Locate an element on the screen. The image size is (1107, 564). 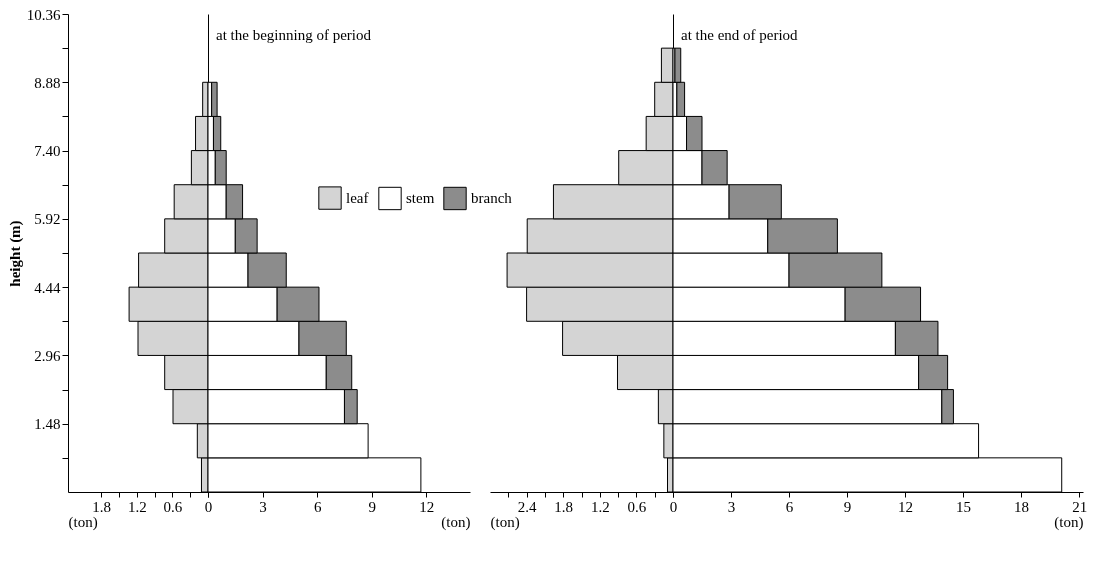
x-tick-label: 15 is located at coordinates (964, 506).